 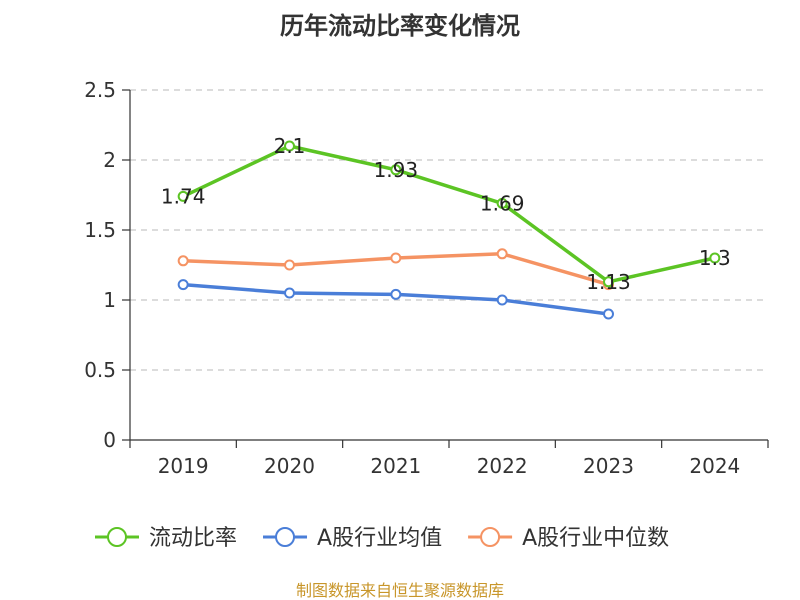 I want to click on data-label: 1.74, so click(x=183, y=196).